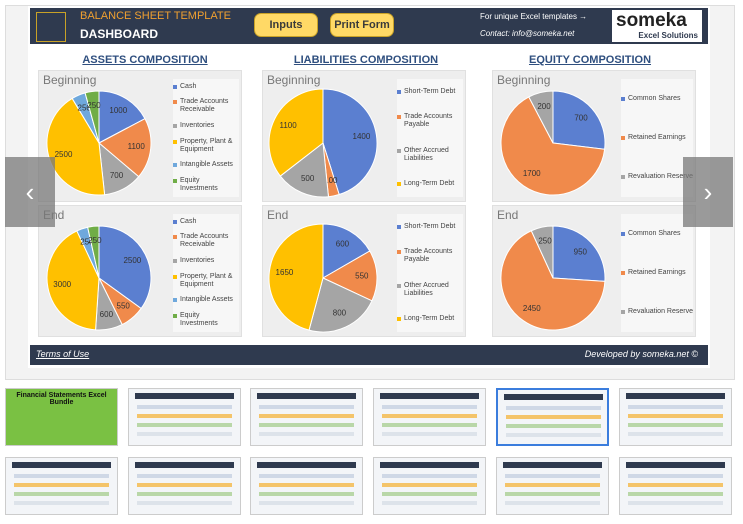 This screenshot has height=524, width=743. I want to click on legend-item: Retained Earnings, so click(657, 273).